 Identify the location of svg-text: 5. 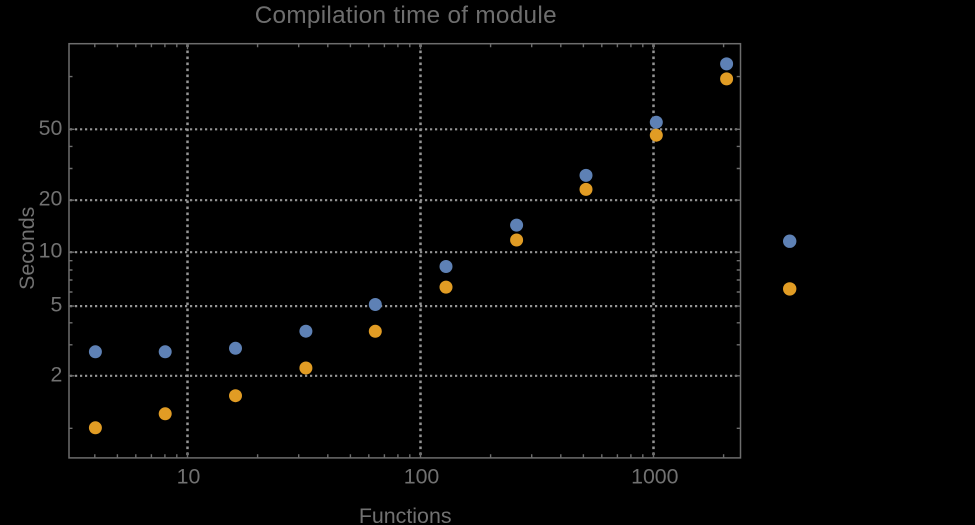
(56, 305).